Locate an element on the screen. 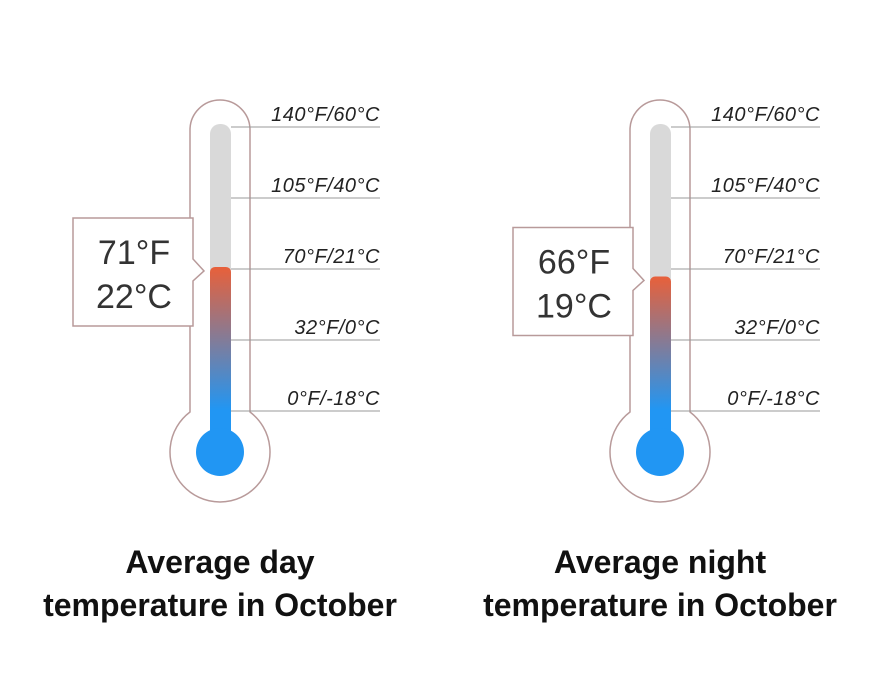 The height and width of the screenshot is (680, 880). value-label-f: 71°F is located at coordinates (134, 253).